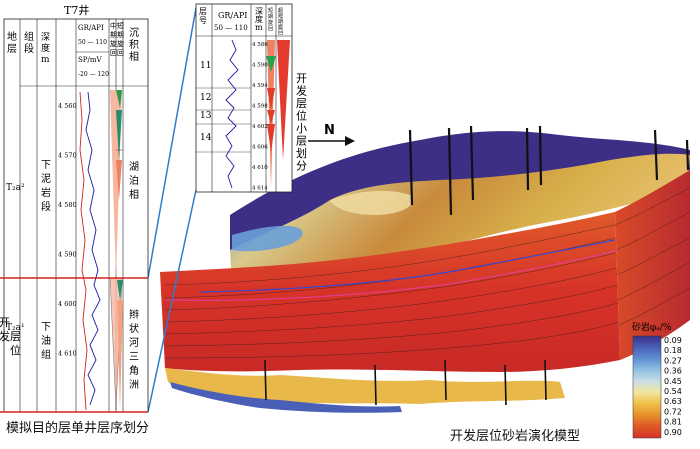  What do you see at coordinates (515, 436) in the screenshot?
I see `model-caption: 开发层位砂岩演化模型` at bounding box center [515, 436].